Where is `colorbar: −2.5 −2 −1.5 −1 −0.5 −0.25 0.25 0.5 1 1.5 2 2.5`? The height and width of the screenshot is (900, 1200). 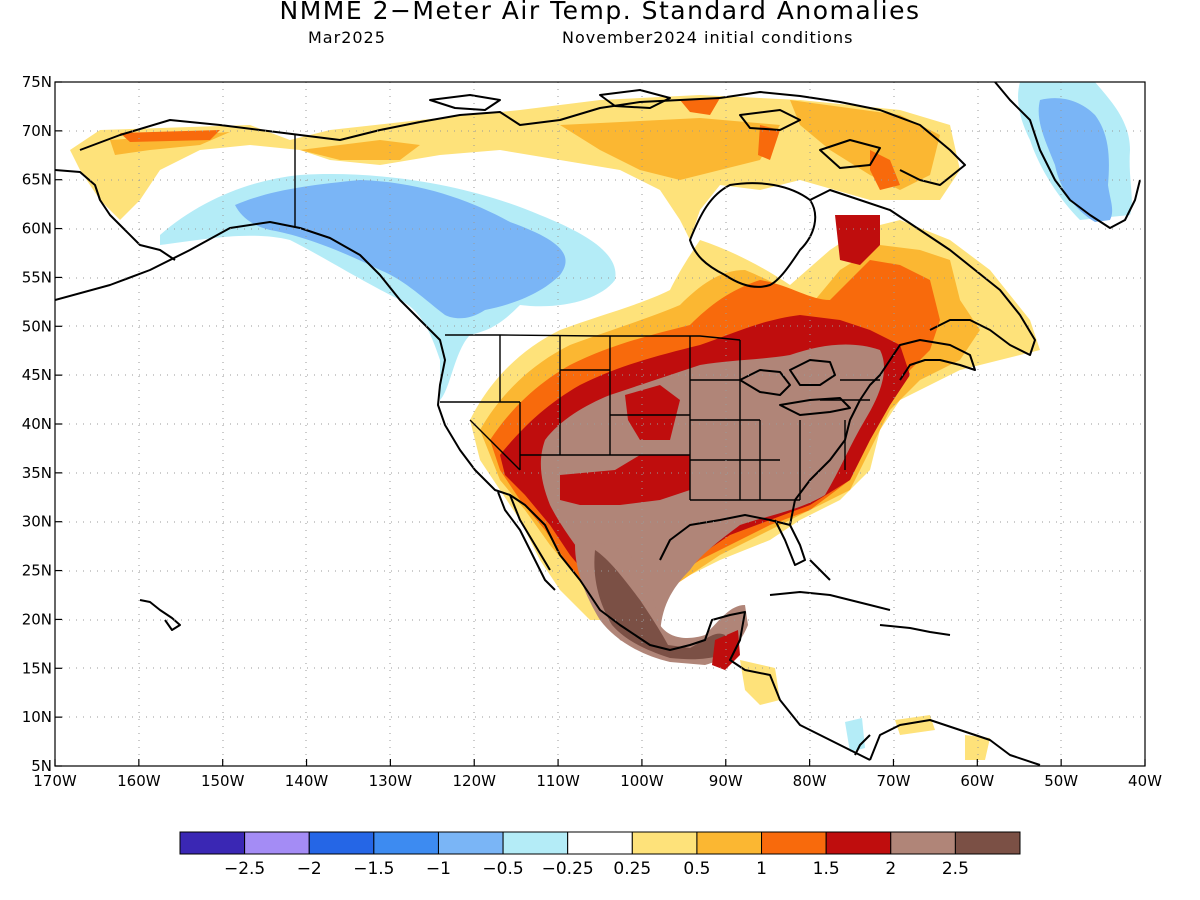
colorbar: −2.5 −2 −1.5 −1 −0.5 −0.25 0.25 0.5 1 1.5 2 2.5 is located at coordinates (600, 855).